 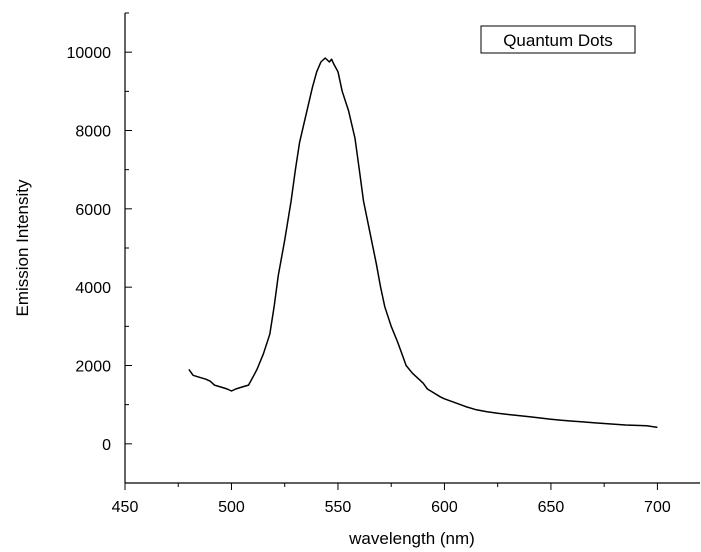 What do you see at coordinates (22, 247) in the screenshot?
I see `y-axis-label: Emission Intensity` at bounding box center [22, 247].